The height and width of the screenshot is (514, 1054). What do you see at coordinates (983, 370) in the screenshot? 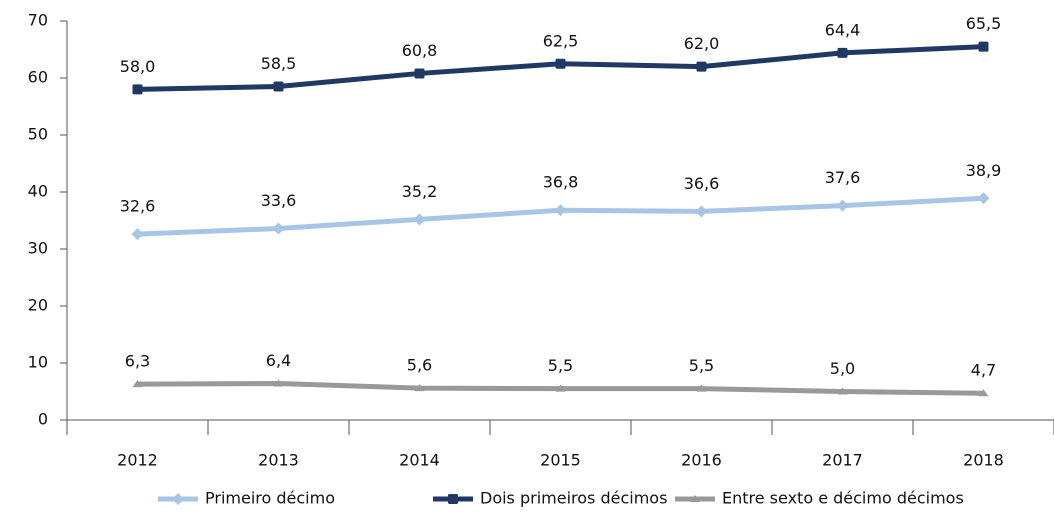
I see `data-label: 4,7` at bounding box center [983, 370].